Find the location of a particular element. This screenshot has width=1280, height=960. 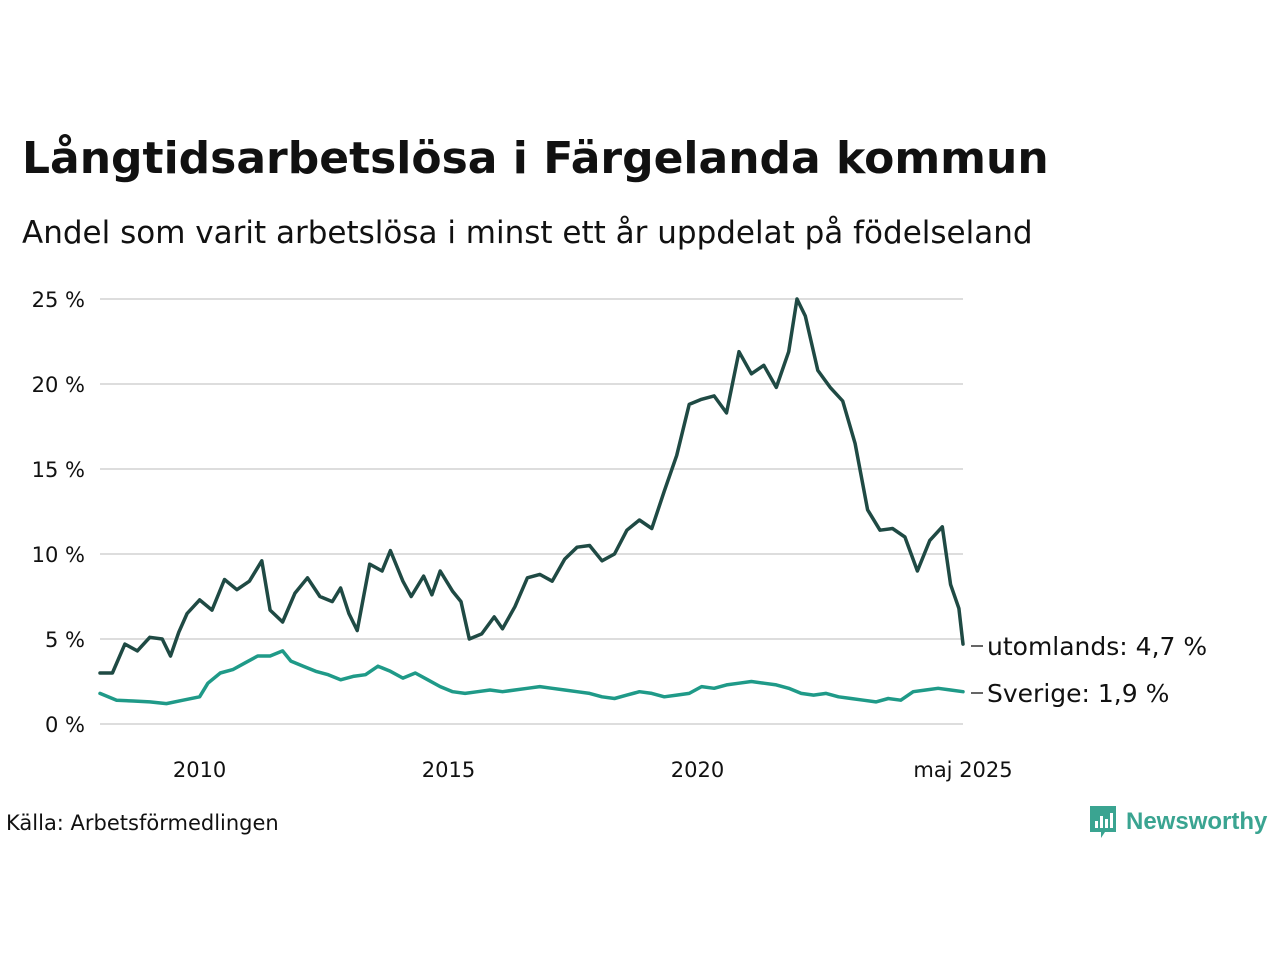

end-label-utomlands: utomlands: 4,7 % is located at coordinates (1097, 646).